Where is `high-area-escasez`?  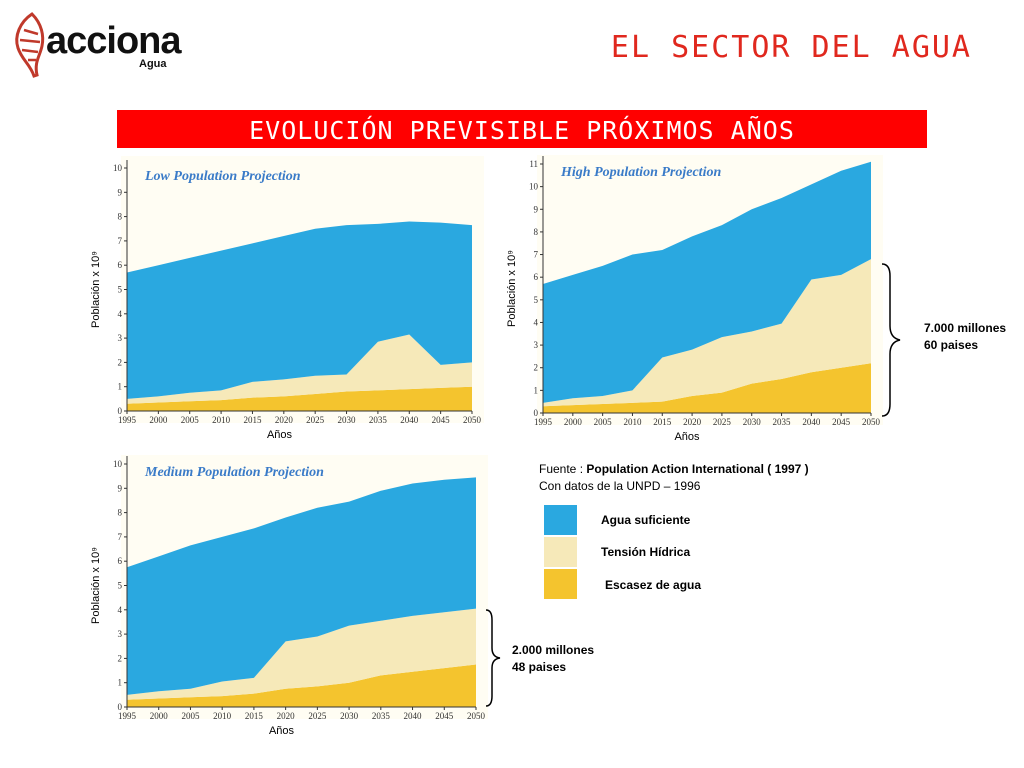 high-area-escasez is located at coordinates (707, 388).